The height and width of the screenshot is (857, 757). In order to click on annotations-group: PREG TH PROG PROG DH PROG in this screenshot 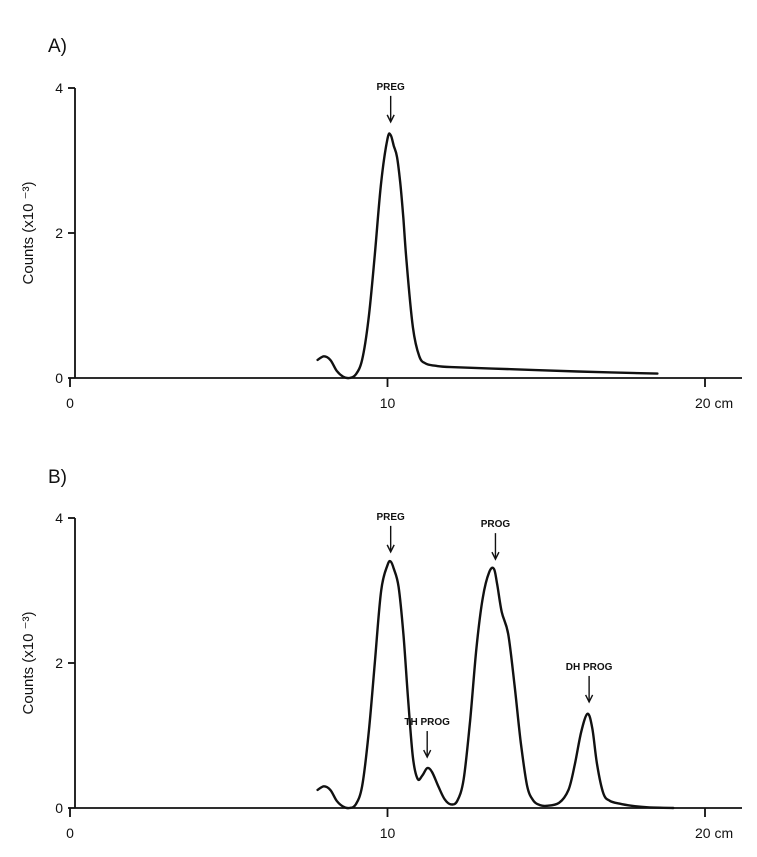, I will do `click(495, 635)`.